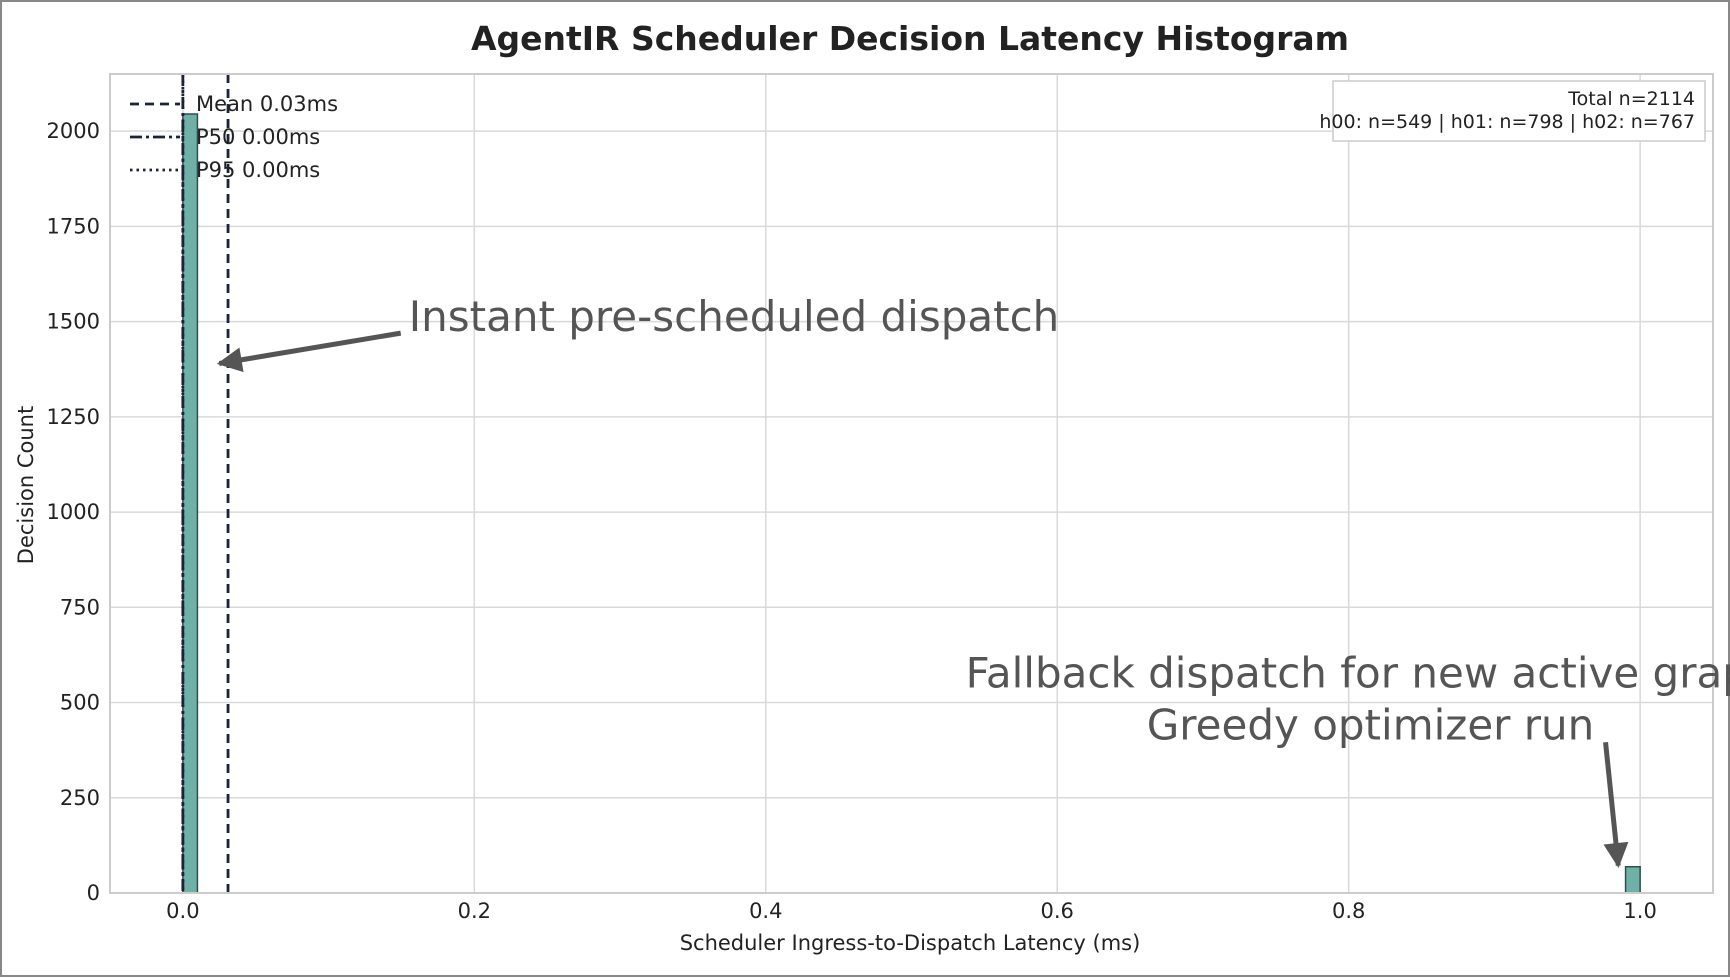 The height and width of the screenshot is (980, 1730). What do you see at coordinates (267, 104) in the screenshot?
I see `legend-label: Mean 0.03ms` at bounding box center [267, 104].